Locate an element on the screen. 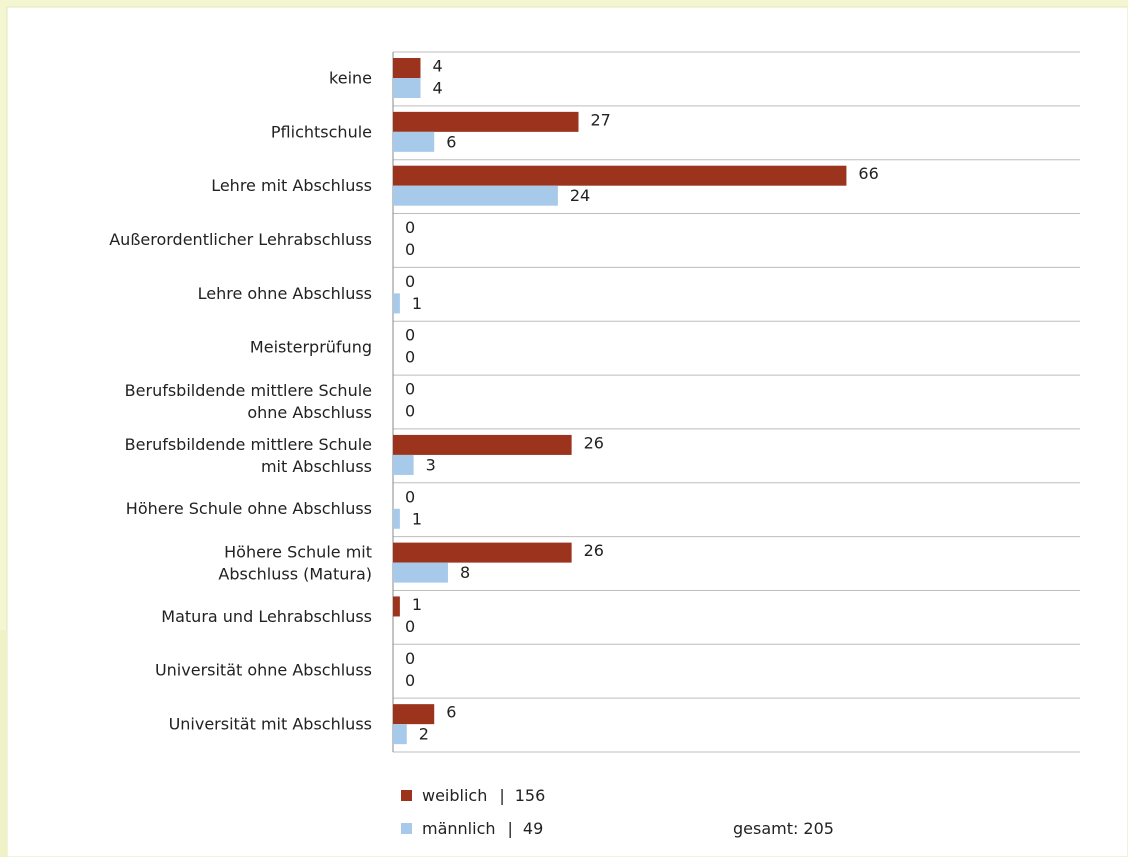 This screenshot has height=857, width=1128. legend-entry: weiblich | 156 is located at coordinates (483, 795).